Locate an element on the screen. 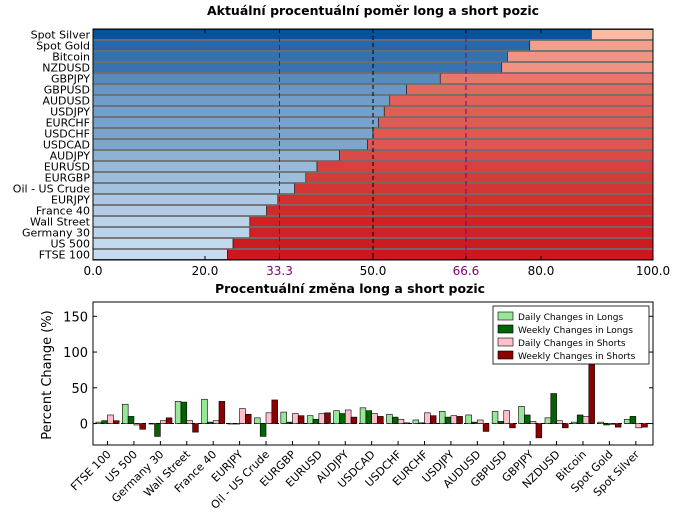  x-tick-label: 100.0 is located at coordinates (653, 271).